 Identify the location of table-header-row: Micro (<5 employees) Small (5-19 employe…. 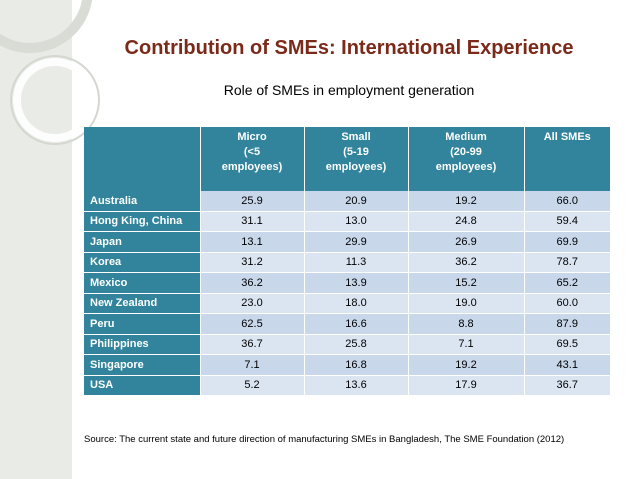
(347, 159).